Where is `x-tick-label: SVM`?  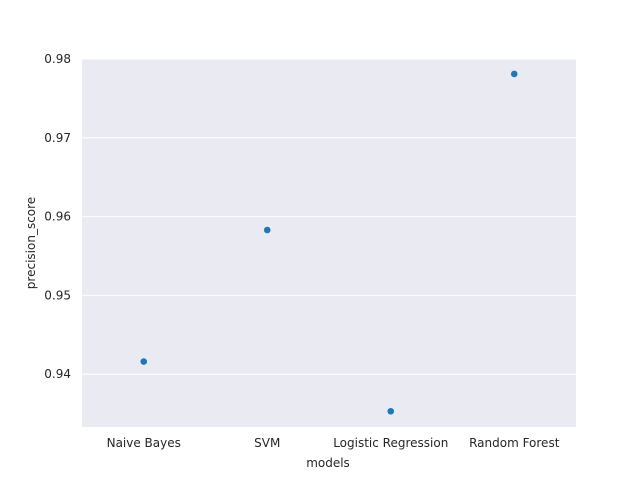
x-tick-label: SVM is located at coordinates (267, 443).